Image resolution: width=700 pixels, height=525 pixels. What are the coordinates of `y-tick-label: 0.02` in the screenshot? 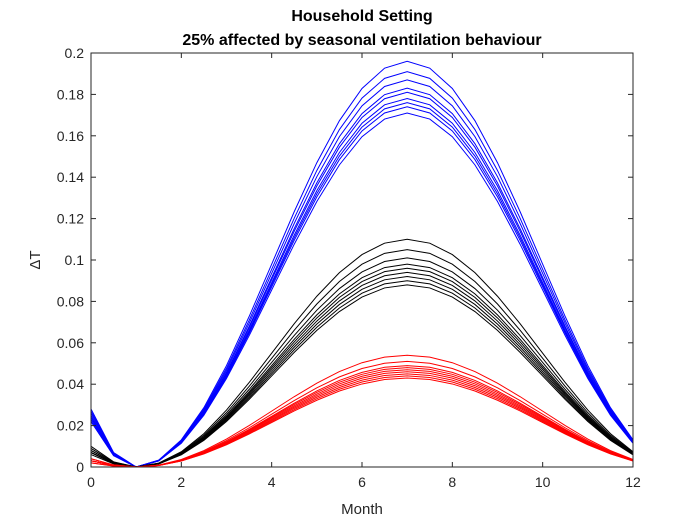 It's located at (70, 426).